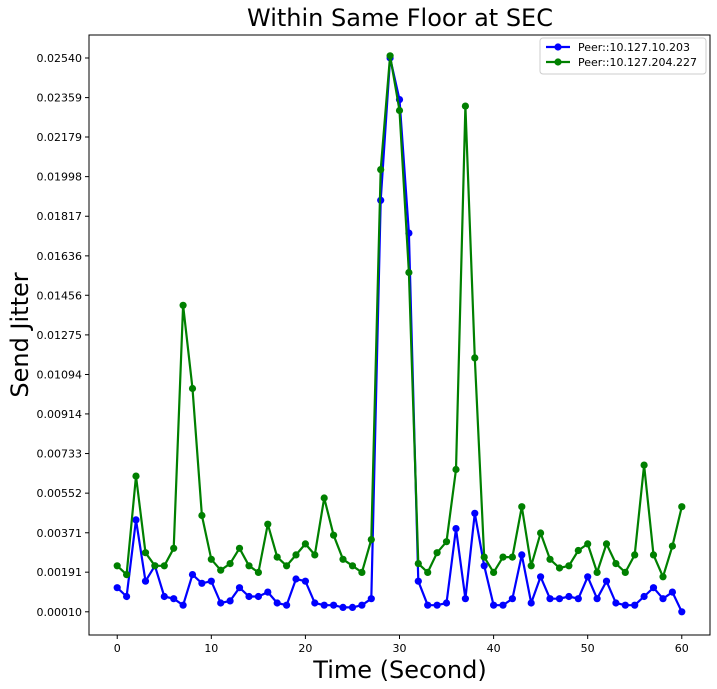  What do you see at coordinates (401, 645) in the screenshot?
I see `x-axis: 0 10 20 30 40 50 60` at bounding box center [401, 645].